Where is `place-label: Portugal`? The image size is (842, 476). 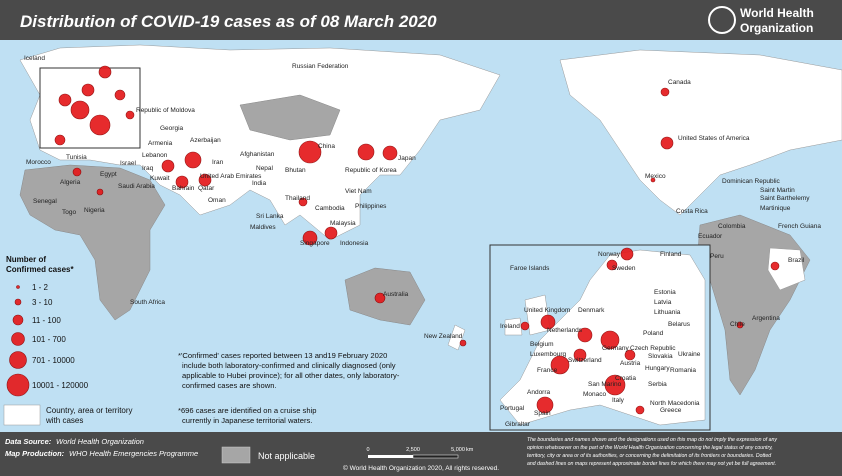
place-label: Portugal is located at coordinates (512, 408).